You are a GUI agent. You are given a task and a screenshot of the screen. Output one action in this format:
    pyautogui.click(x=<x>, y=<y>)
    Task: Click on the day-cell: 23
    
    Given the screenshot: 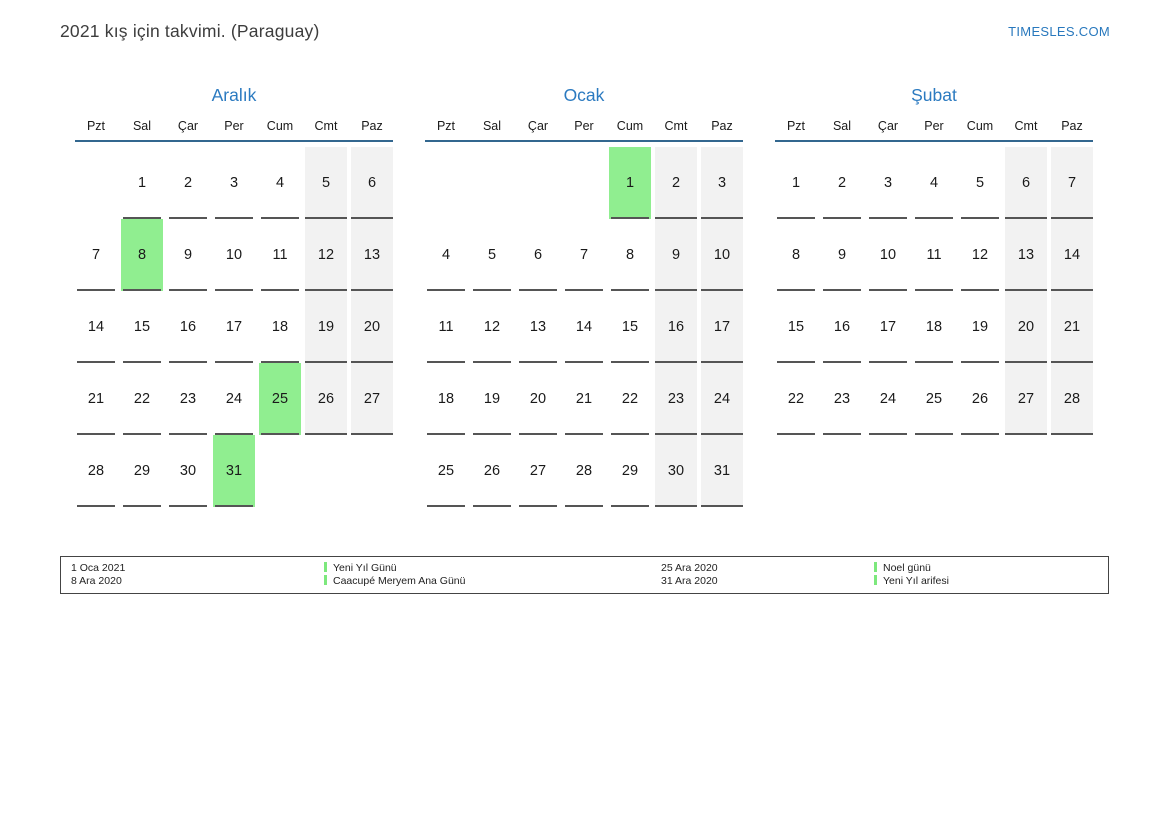 What is the action you would take?
    pyautogui.click(x=188, y=399)
    